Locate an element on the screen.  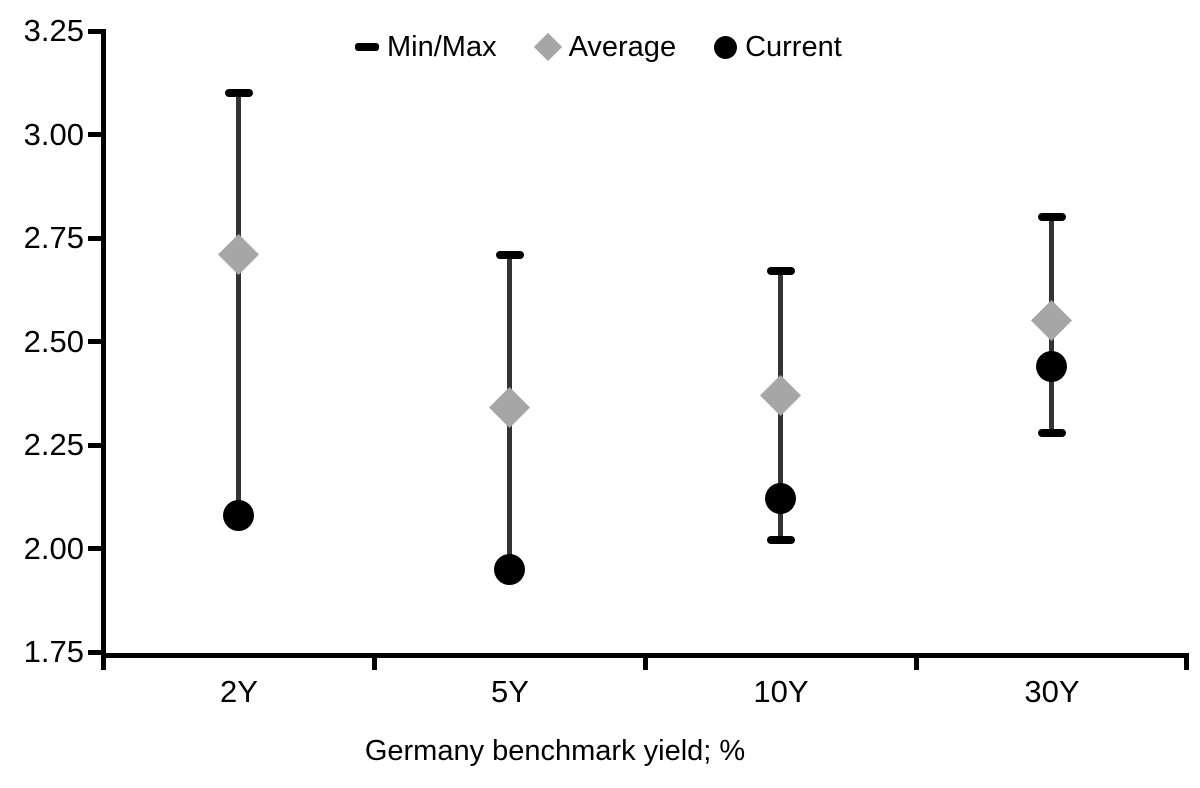
x-category-label-5y: 5Y is located at coordinates (510, 691).